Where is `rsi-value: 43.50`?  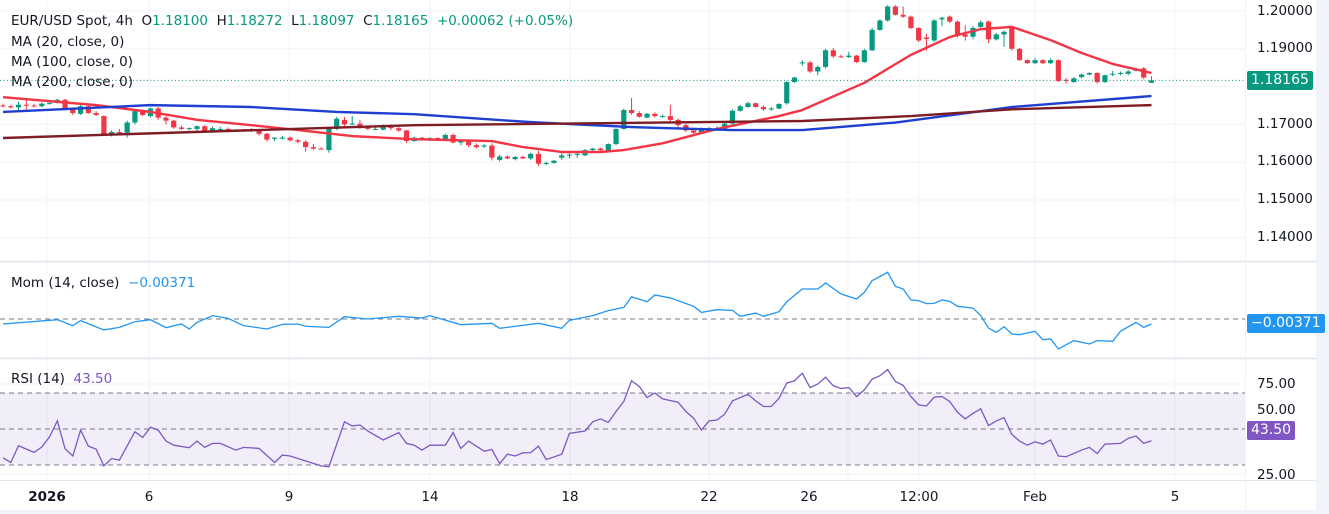
rsi-value: 43.50 is located at coordinates (93, 379).